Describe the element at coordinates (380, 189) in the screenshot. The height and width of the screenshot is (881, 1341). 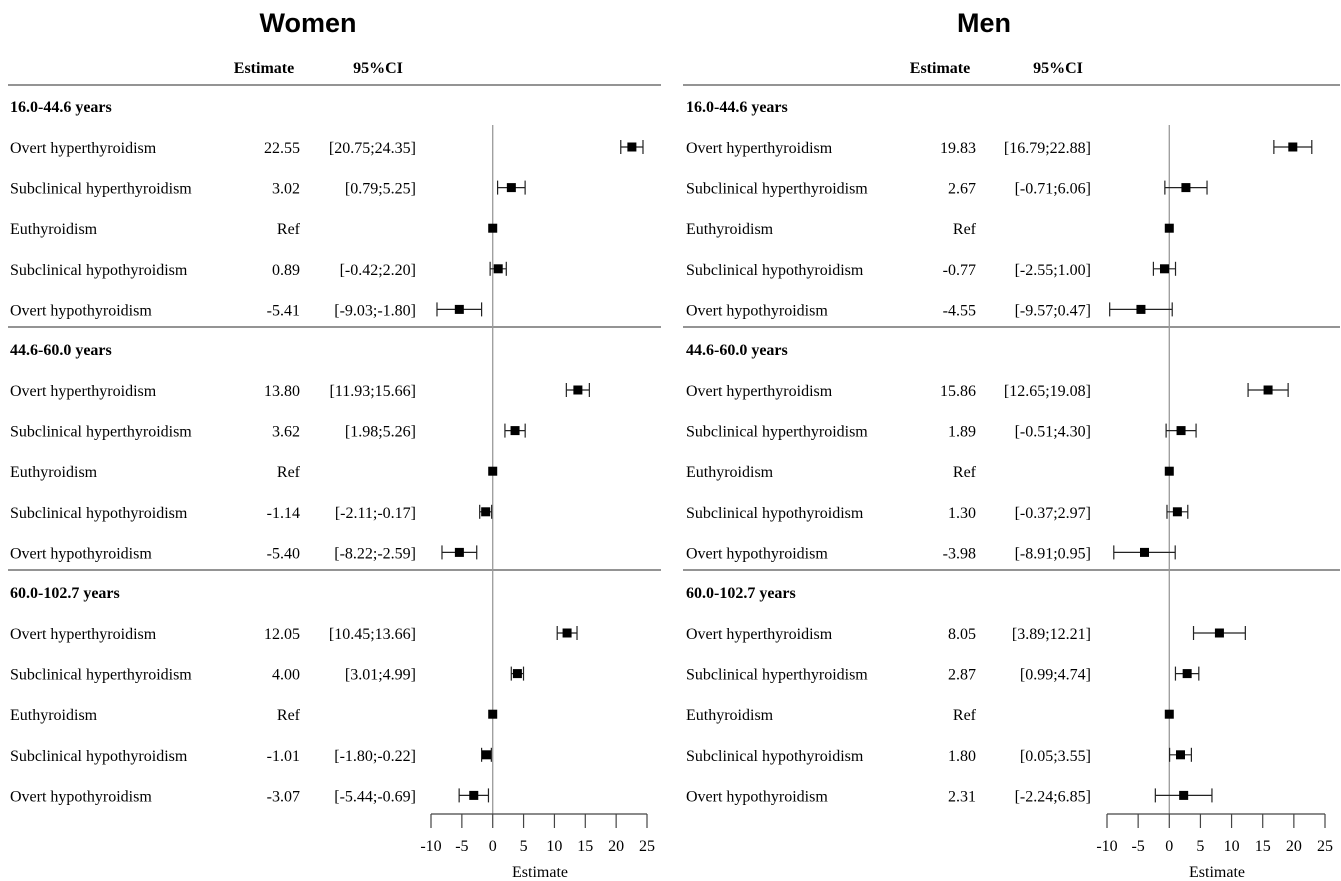
I see `ci-value: [0.79;5.25]` at that location.